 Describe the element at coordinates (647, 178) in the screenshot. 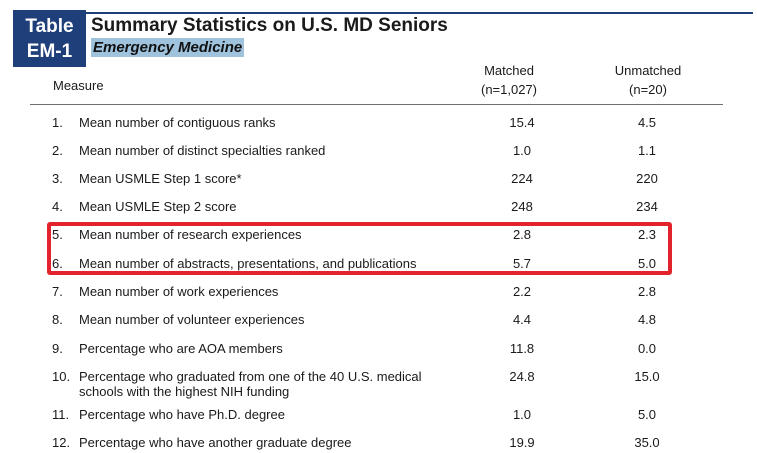

I see `unmatched-value: 220` at that location.